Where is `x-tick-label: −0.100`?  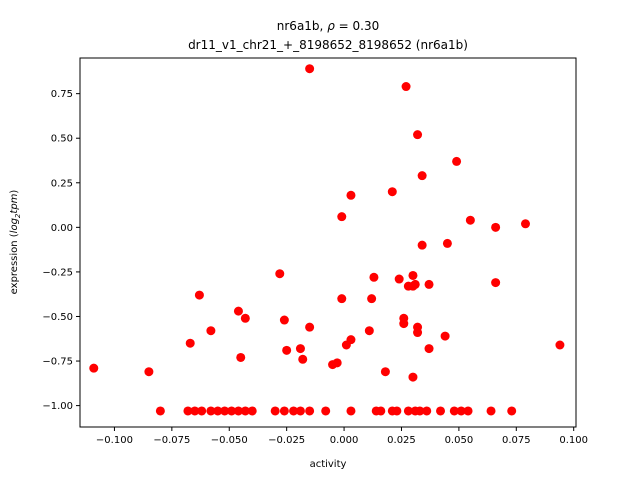 x-tick-label: −0.100 is located at coordinates (114, 440).